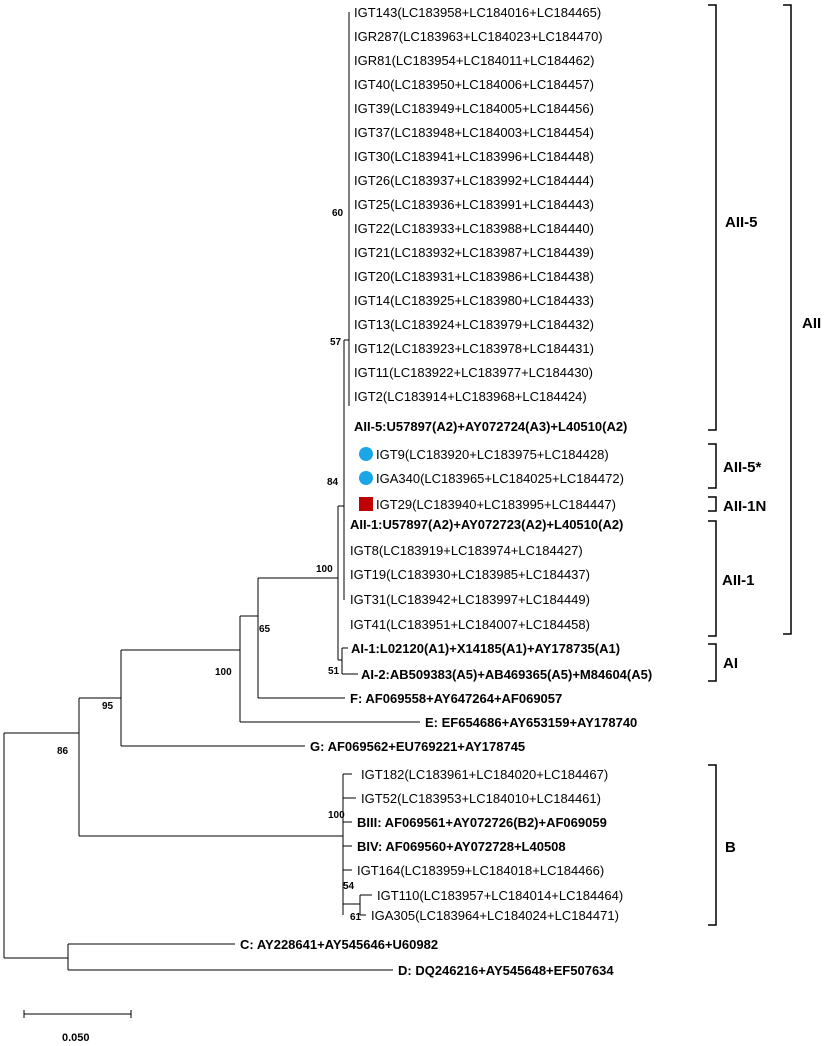 This screenshot has height=1046, width=829. I want to click on leaf-label: IGT39(LC183949+LC184005+LC184456), so click(474, 108).